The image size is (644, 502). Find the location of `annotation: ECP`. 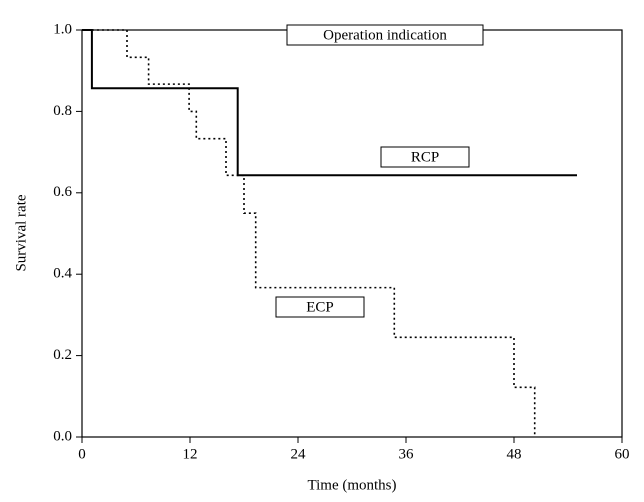

annotation: ECP is located at coordinates (320, 307).